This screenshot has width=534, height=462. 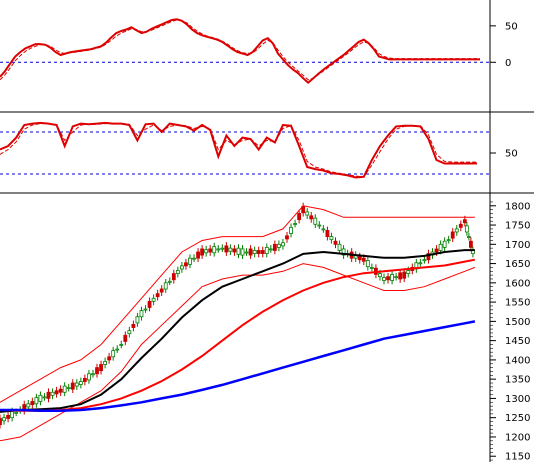 I want to click on y-tick-label: 1250, so click(x=517, y=418).